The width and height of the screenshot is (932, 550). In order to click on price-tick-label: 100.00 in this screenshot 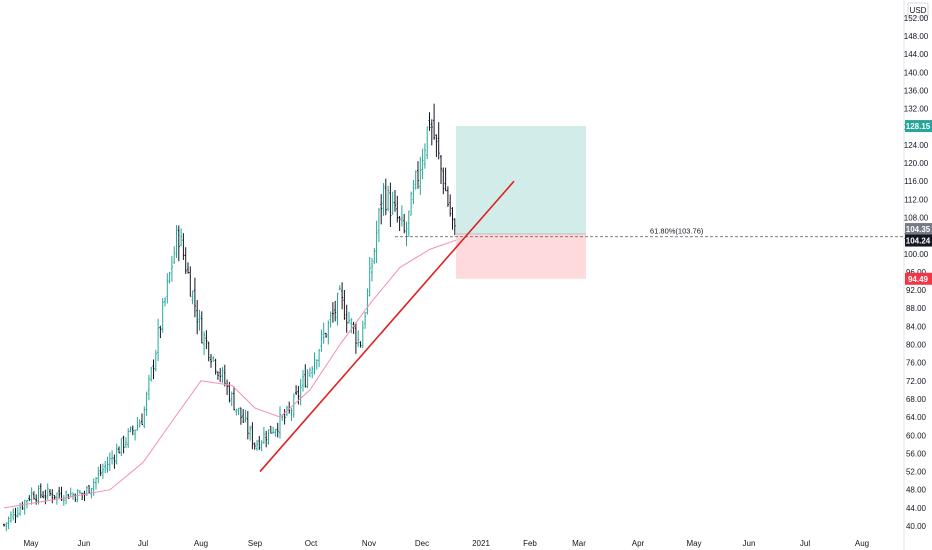, I will do `click(916, 254)`.